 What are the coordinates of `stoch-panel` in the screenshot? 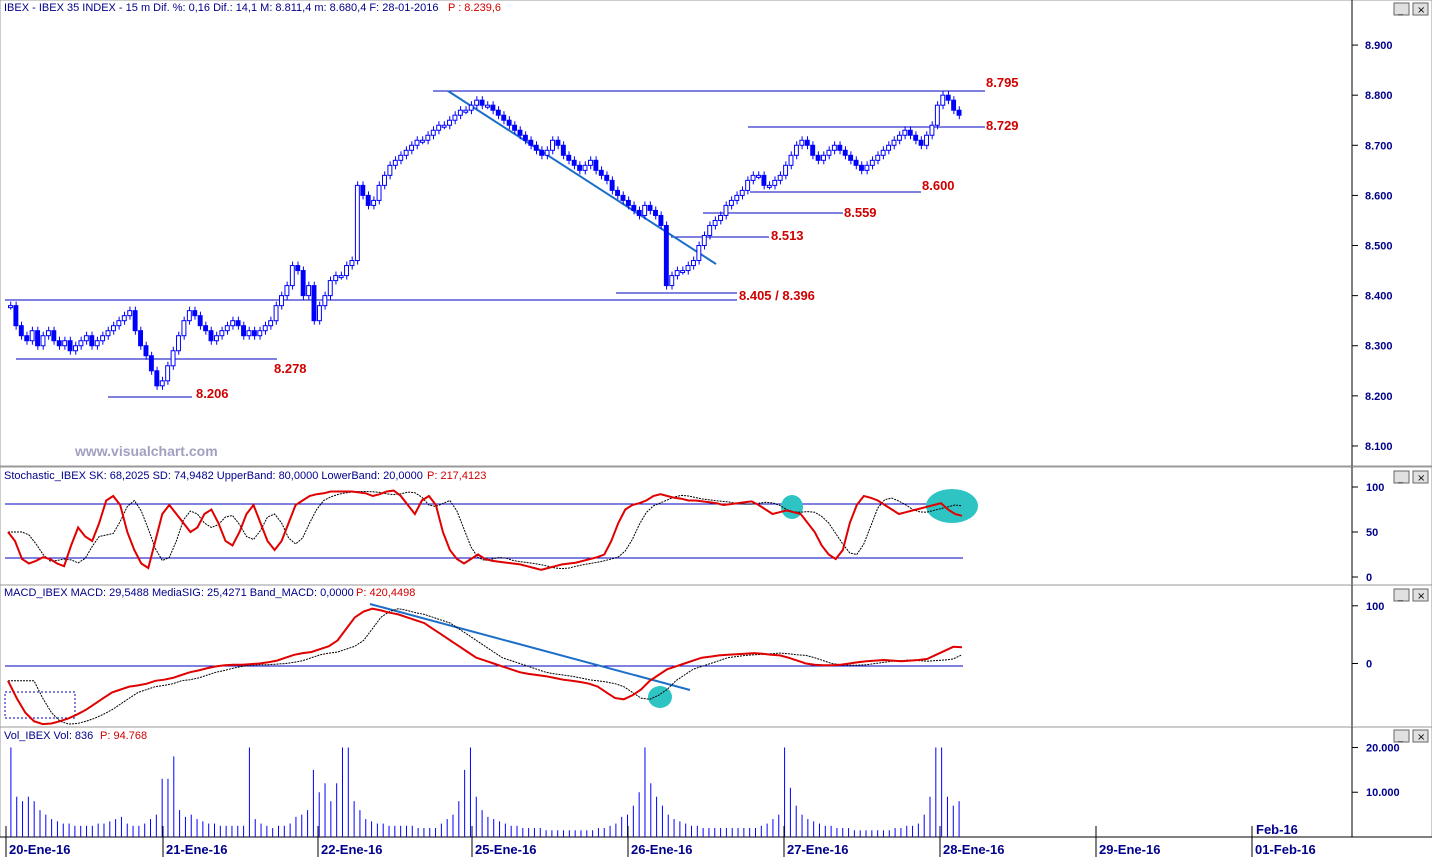 It's located at (716, 526).